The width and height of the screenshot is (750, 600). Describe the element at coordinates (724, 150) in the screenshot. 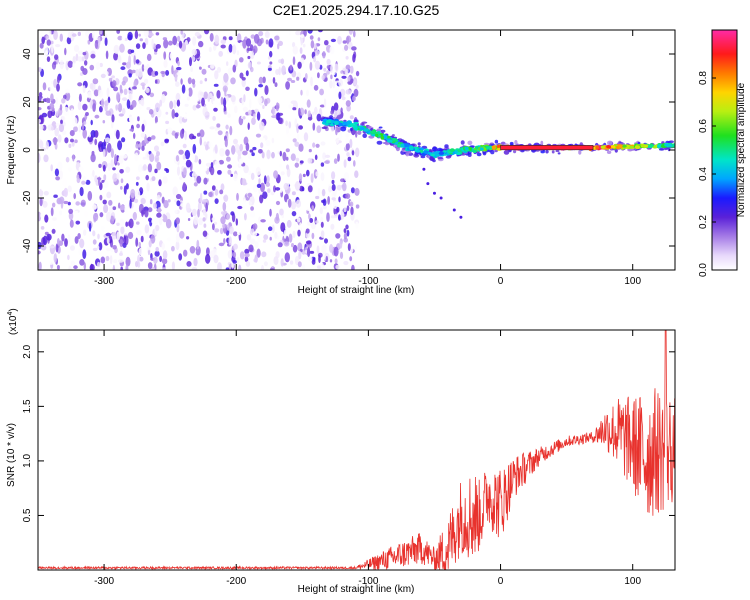

I see `colorbar` at that location.